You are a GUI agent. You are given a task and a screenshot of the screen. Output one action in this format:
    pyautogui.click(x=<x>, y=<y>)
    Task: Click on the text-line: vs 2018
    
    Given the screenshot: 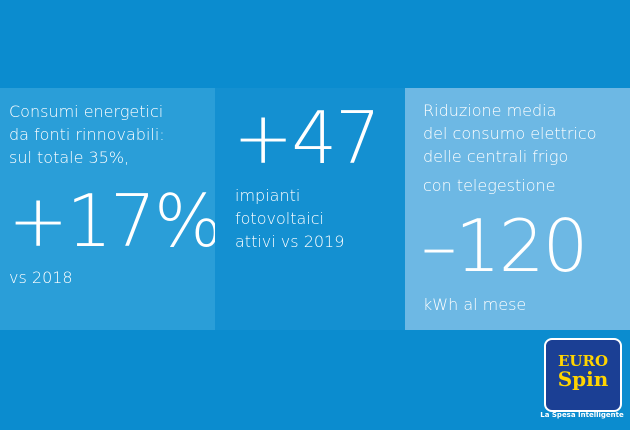 What is the action you would take?
    pyautogui.click(x=41, y=277)
    